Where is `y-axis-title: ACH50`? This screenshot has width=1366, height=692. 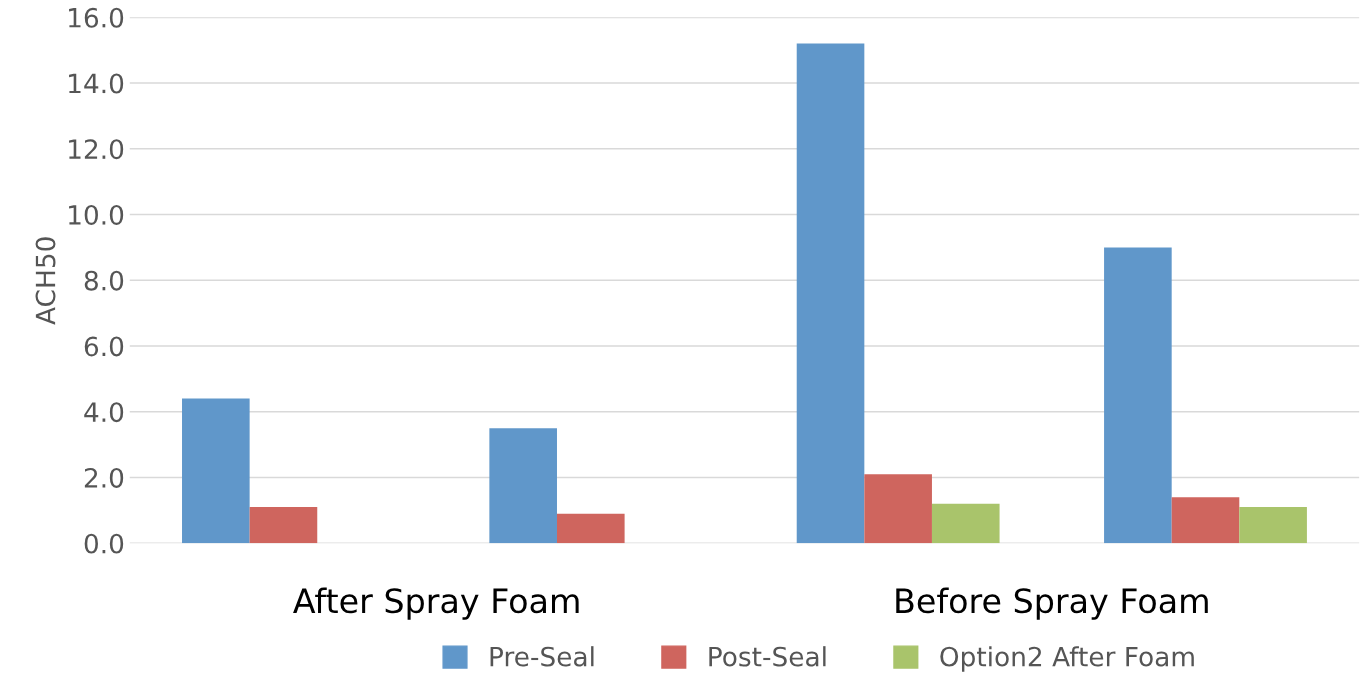
y-axis-title: ACH50 is located at coordinates (45, 281).